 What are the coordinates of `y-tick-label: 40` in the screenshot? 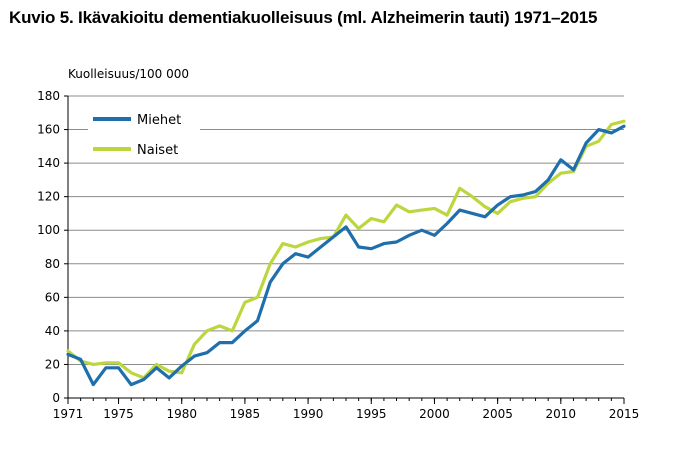 It's located at (52, 331).